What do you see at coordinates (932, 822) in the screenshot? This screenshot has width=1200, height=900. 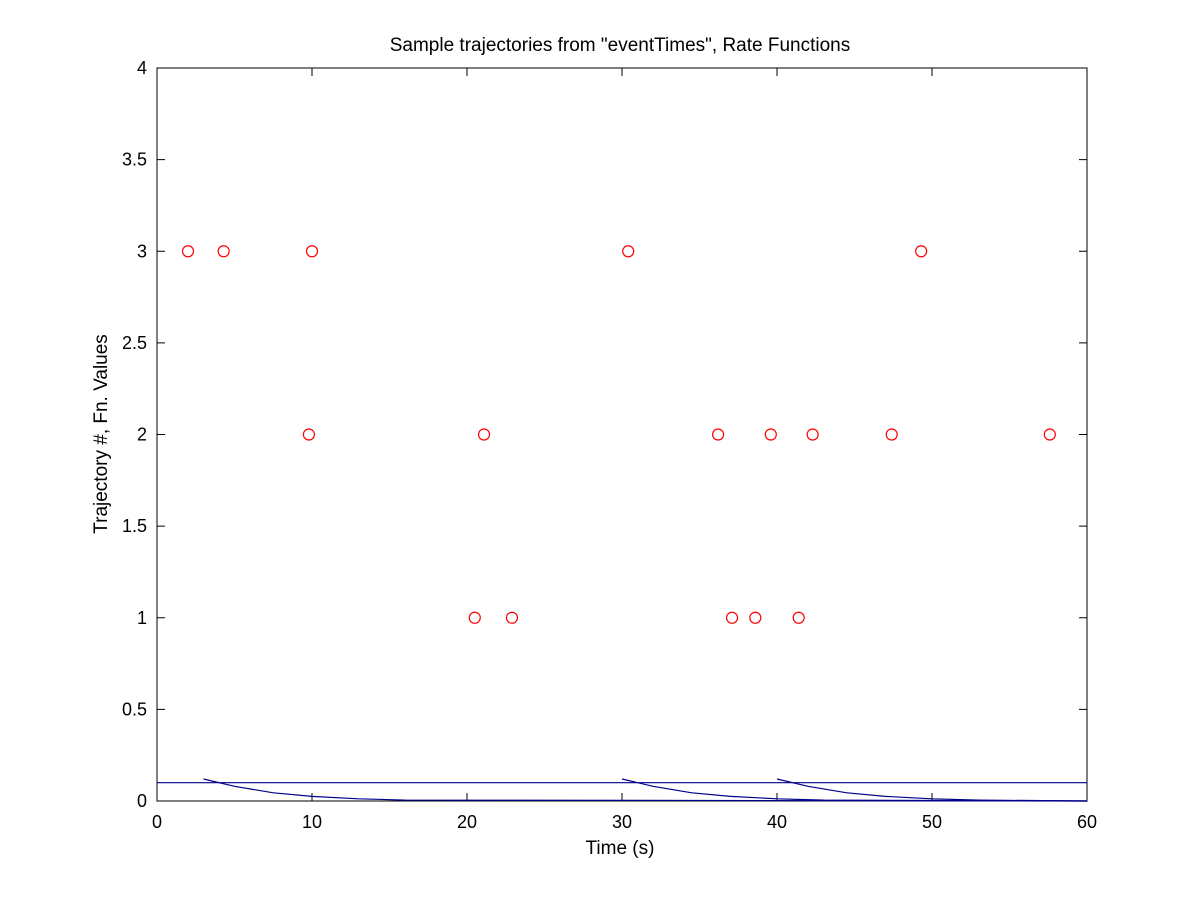 I see `x-tick-label: 50` at bounding box center [932, 822].